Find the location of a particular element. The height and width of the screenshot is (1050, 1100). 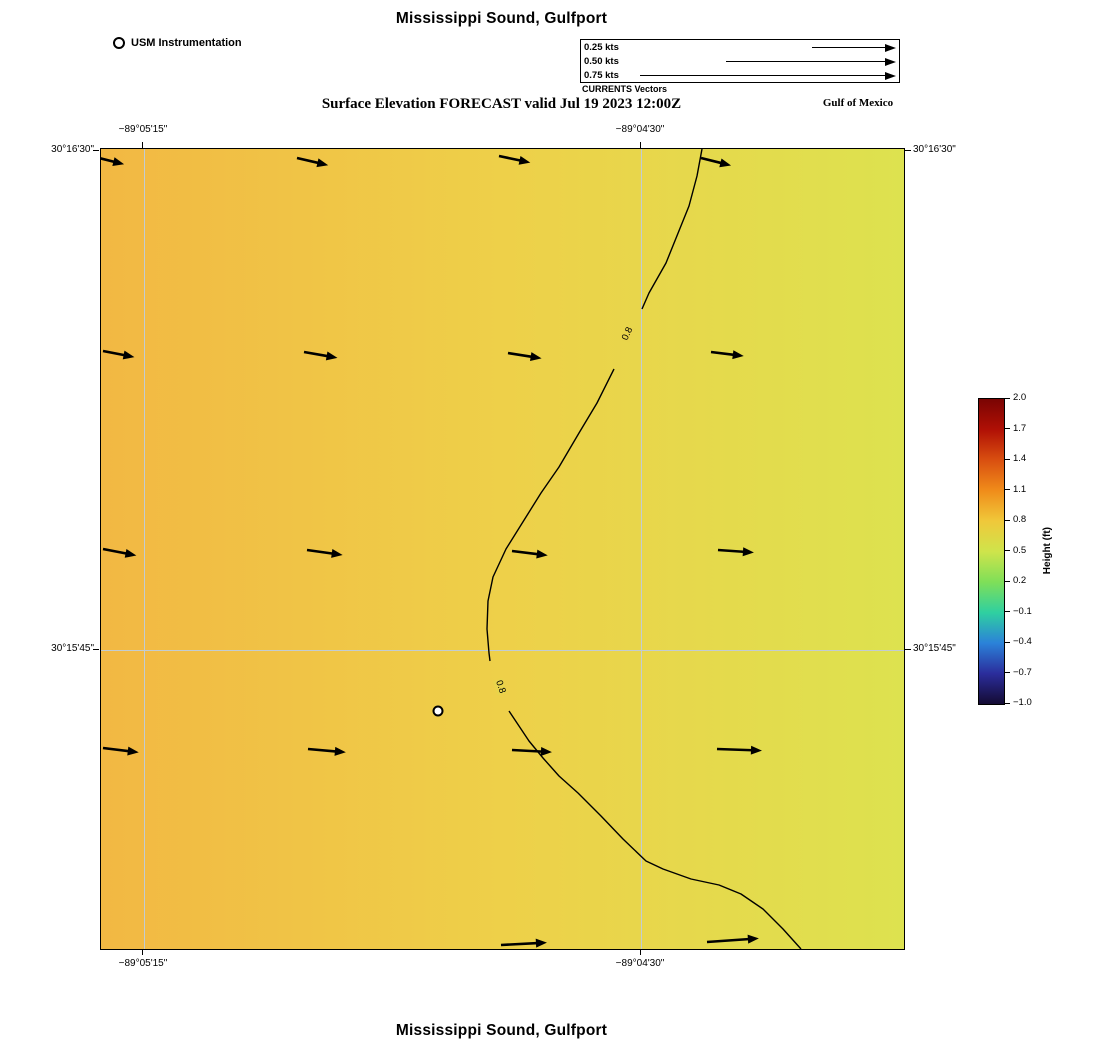

y-axis-label-right: 30°15'45" is located at coordinates (934, 649).